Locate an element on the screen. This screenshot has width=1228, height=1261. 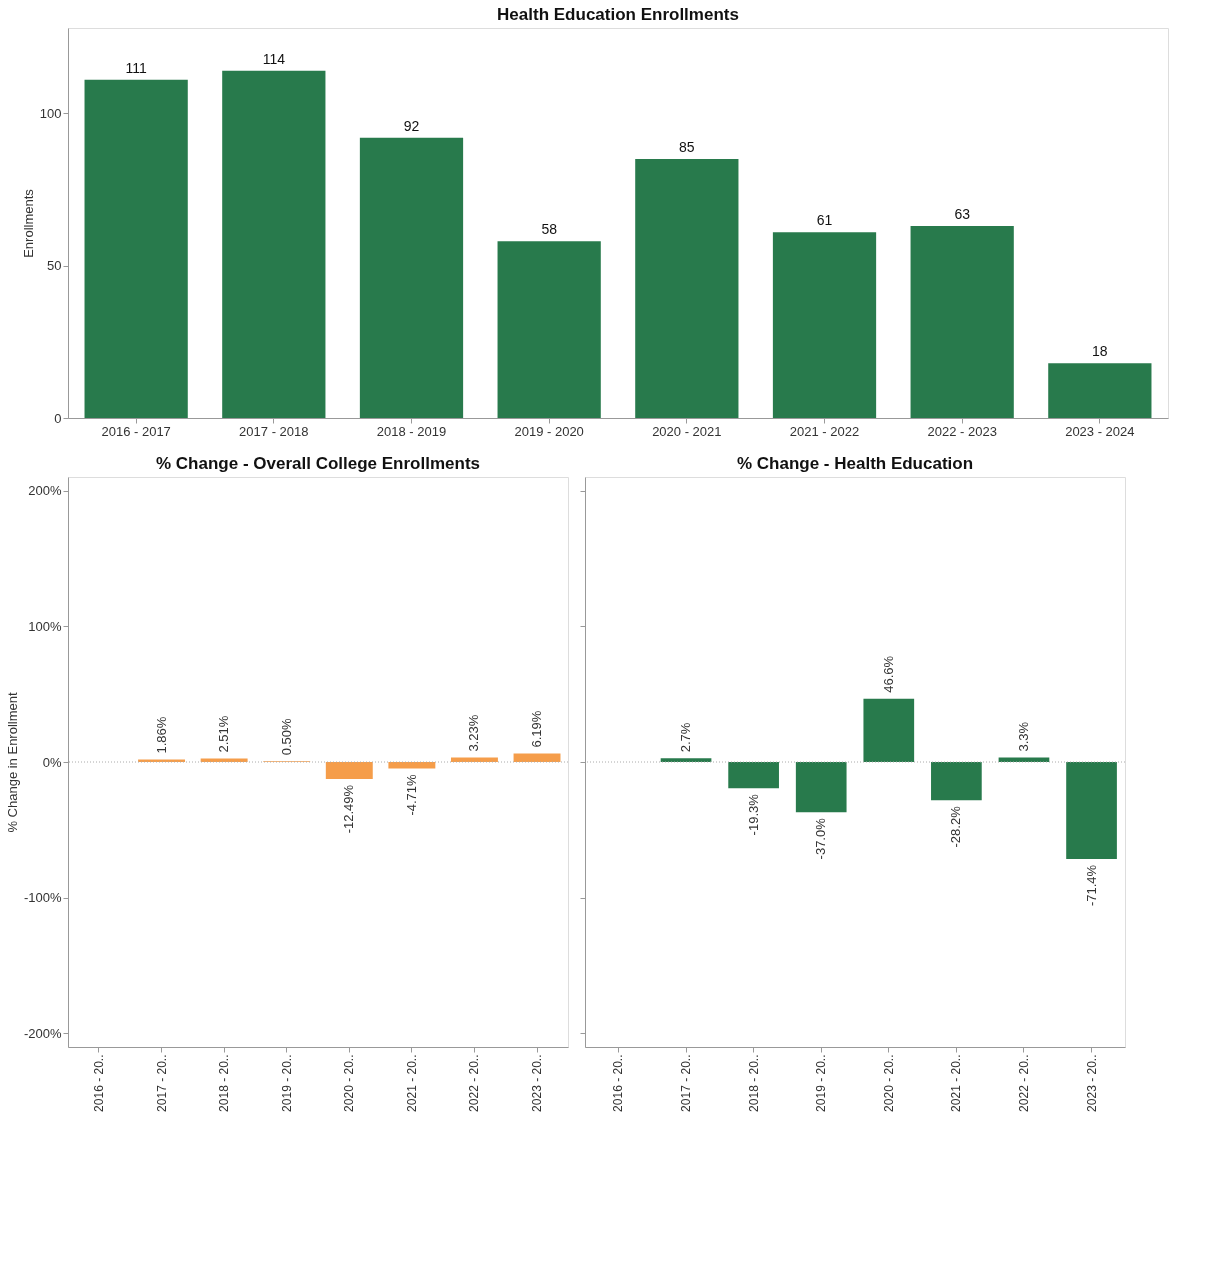
data-label: 92 is located at coordinates (411, 125).